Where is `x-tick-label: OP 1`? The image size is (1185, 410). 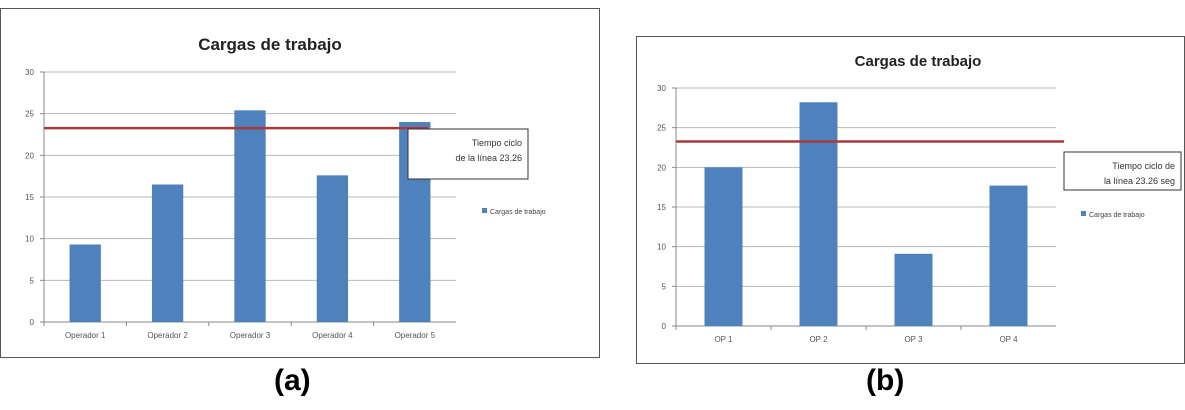 x-tick-label: OP 1 is located at coordinates (723, 339).